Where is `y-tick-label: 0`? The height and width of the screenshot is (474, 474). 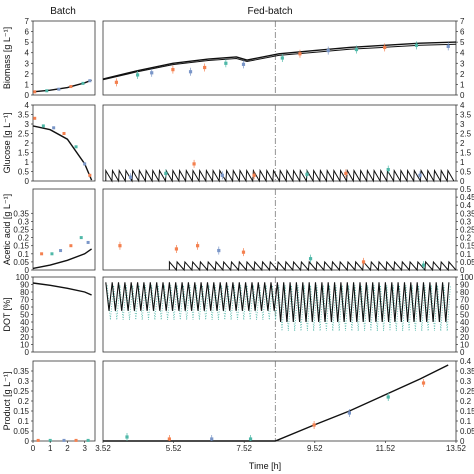
y-tick-label: 0 is located at coordinates (27, 181).